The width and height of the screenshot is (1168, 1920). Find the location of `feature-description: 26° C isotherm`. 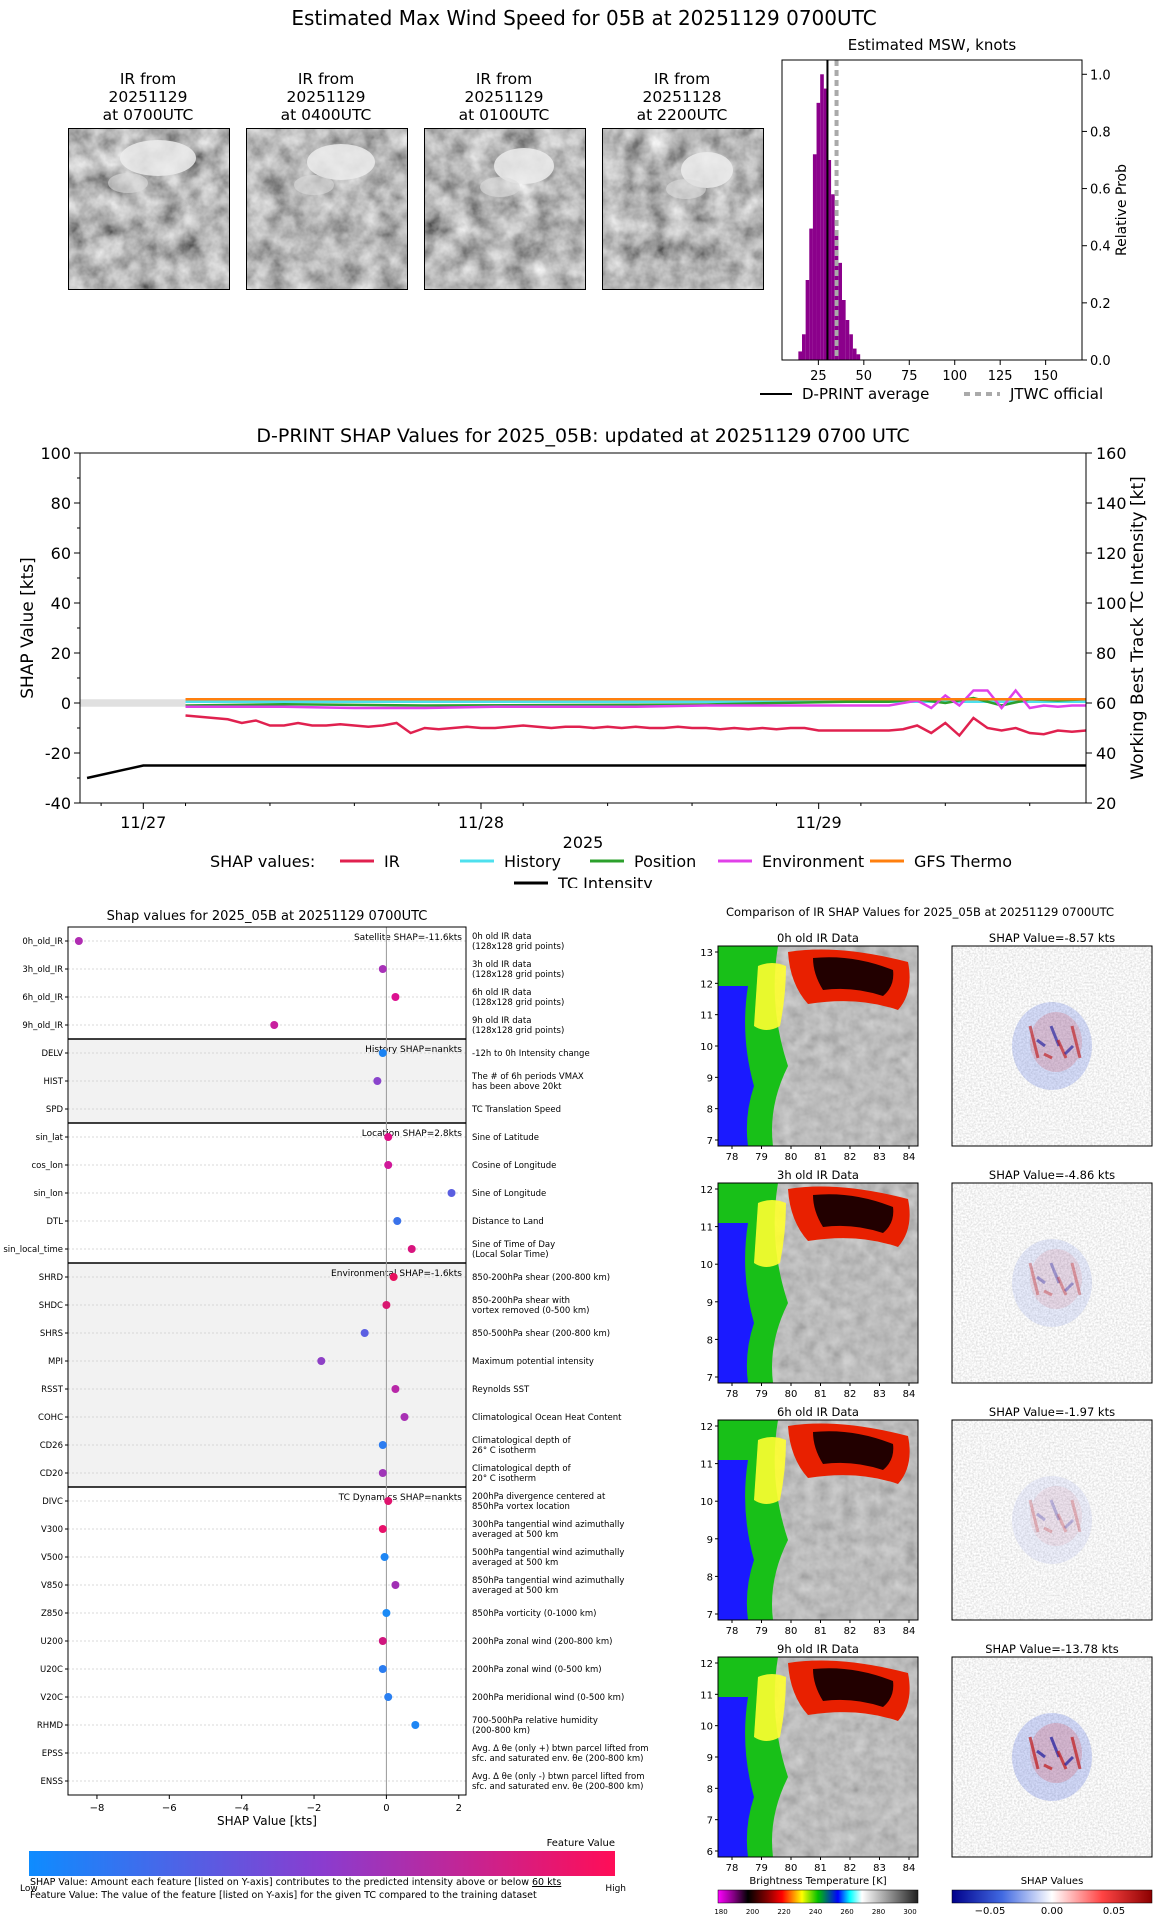

feature-description: 26° C isotherm is located at coordinates (504, 1451).